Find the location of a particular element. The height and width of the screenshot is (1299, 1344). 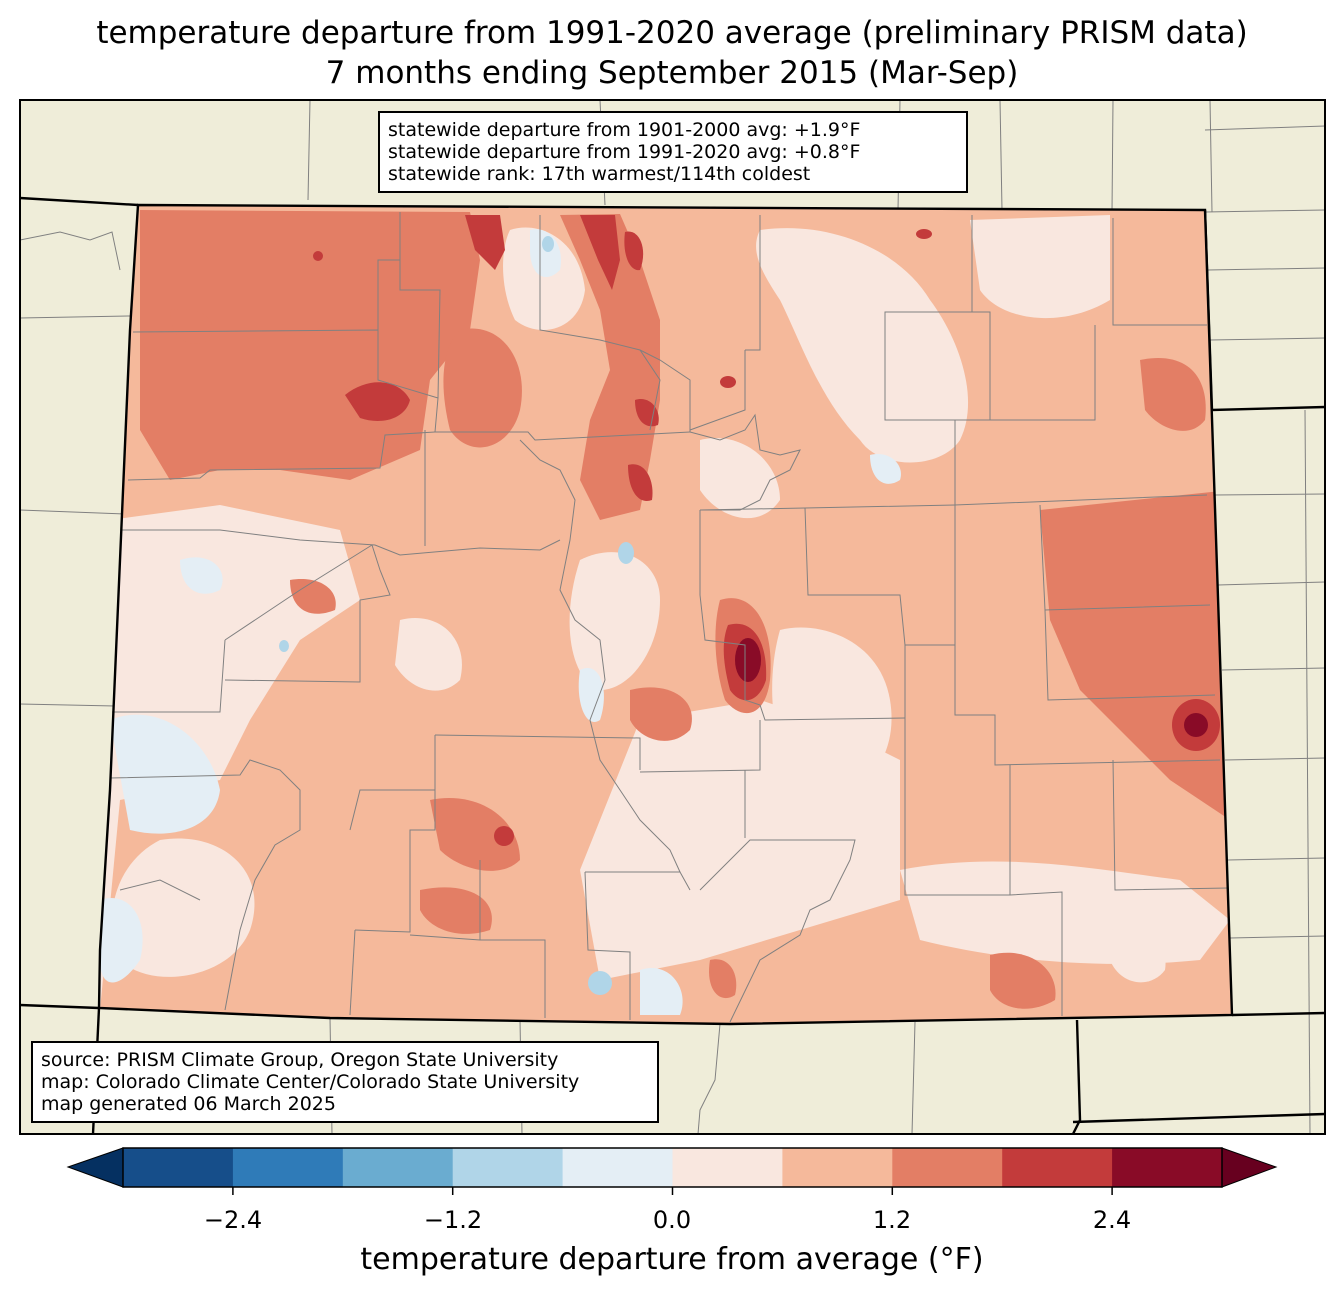

source-line-generated: map generated 06 March 2025 is located at coordinates (188, 1104).